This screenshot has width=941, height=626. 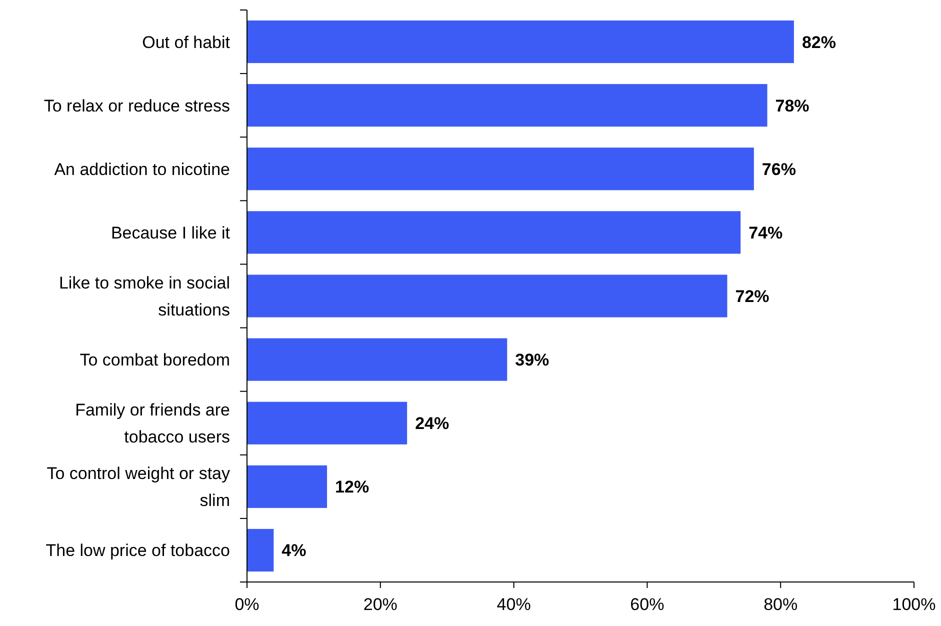 What do you see at coordinates (152, 423) in the screenshot?
I see `y-tick-label: Family or friends are tobacco users` at bounding box center [152, 423].